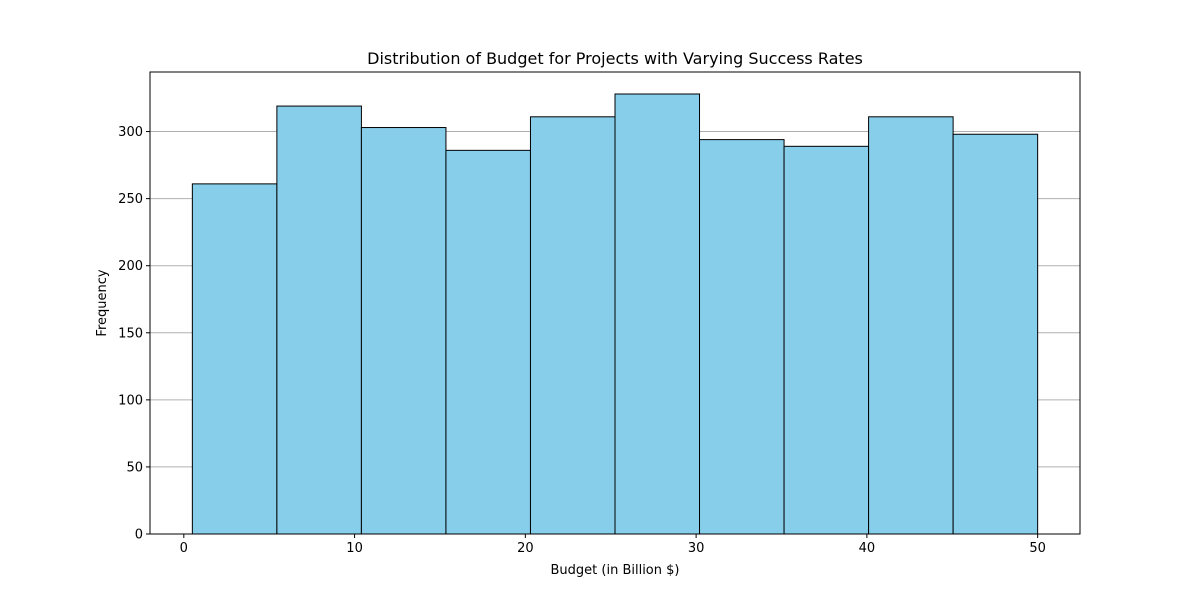 The height and width of the screenshot is (600, 1200). What do you see at coordinates (525, 548) in the screenshot?
I see `x-tick-label-2: 20` at bounding box center [525, 548].